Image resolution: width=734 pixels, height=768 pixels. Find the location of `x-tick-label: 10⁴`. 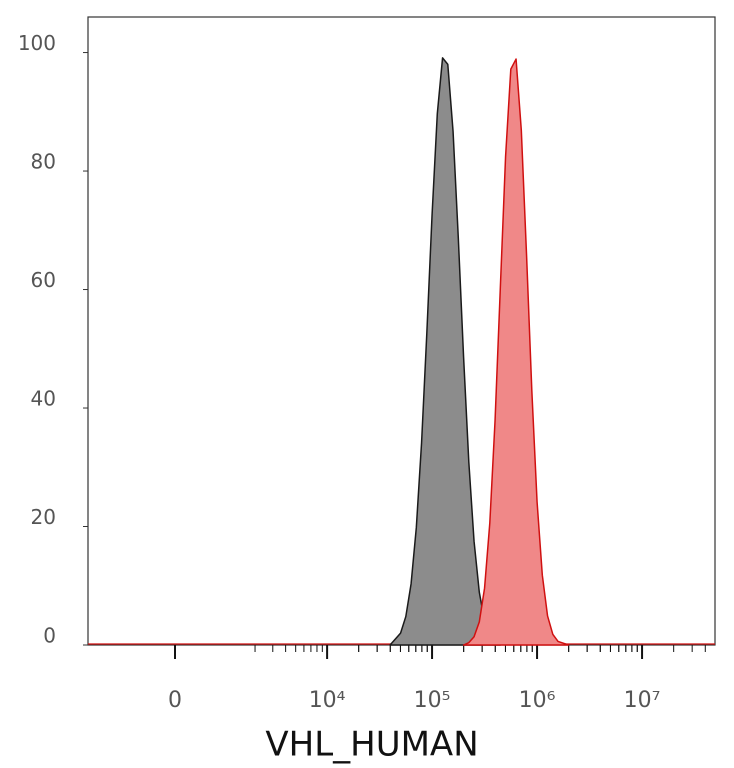

x-tick-label: 10⁴ is located at coordinates (327, 700).